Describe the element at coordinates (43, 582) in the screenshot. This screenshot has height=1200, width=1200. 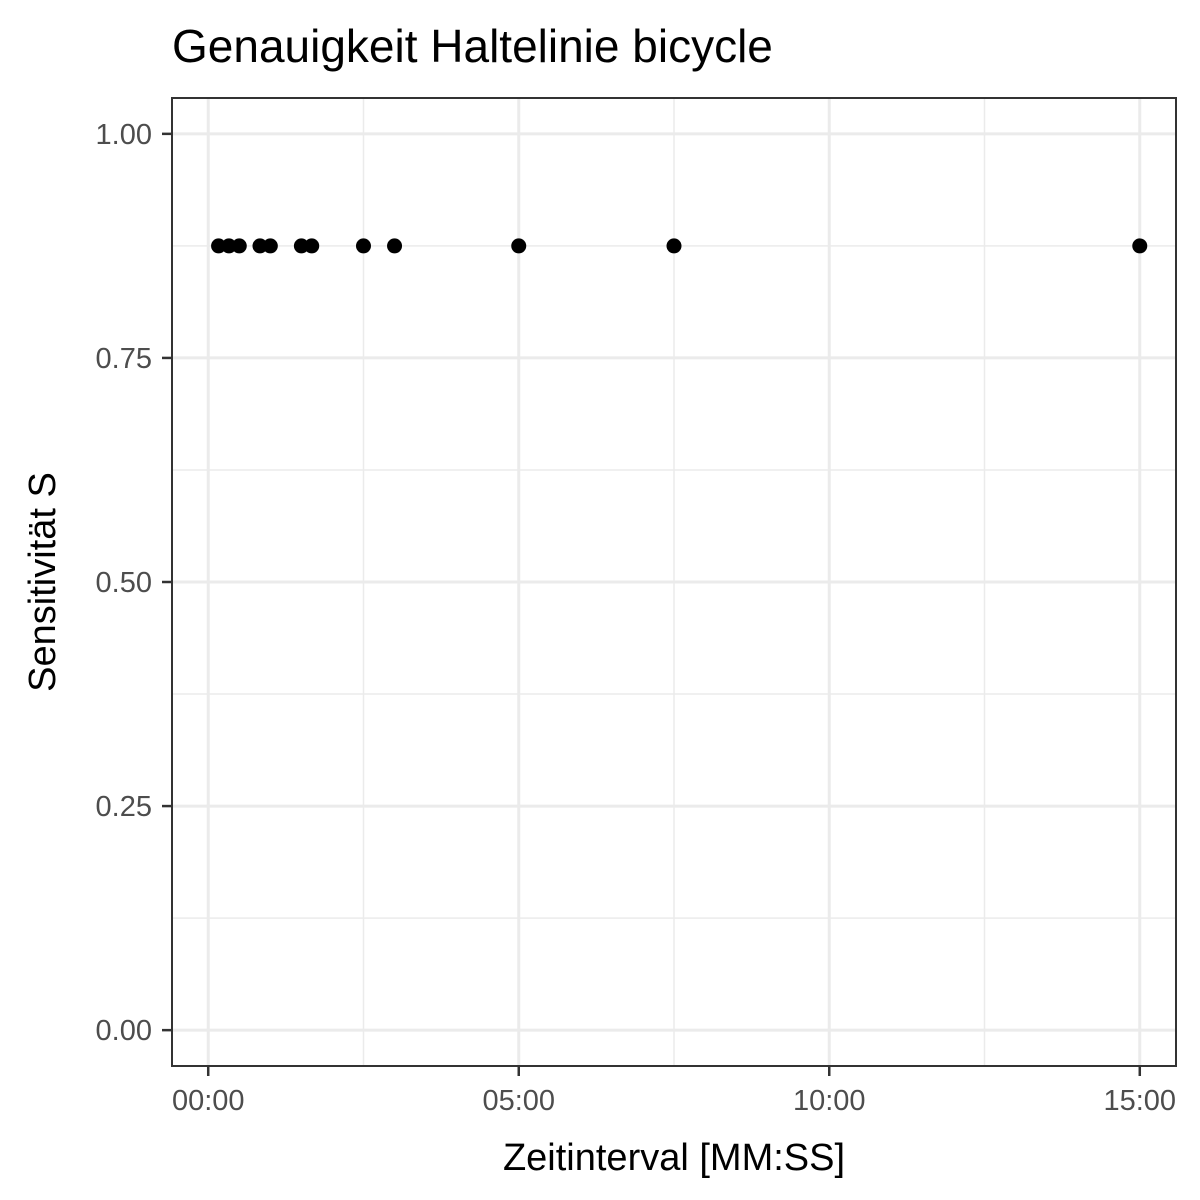
I see `y-axis-title: Sensitivität S` at that location.